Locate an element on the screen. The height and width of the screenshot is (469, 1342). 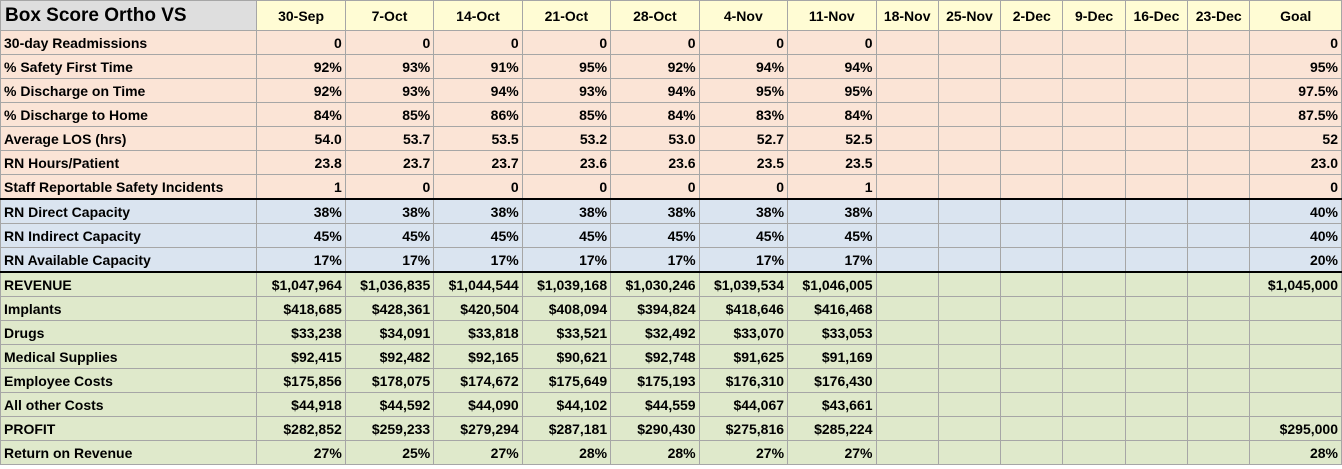
row-label: Medical Supplies is located at coordinates (129, 356).